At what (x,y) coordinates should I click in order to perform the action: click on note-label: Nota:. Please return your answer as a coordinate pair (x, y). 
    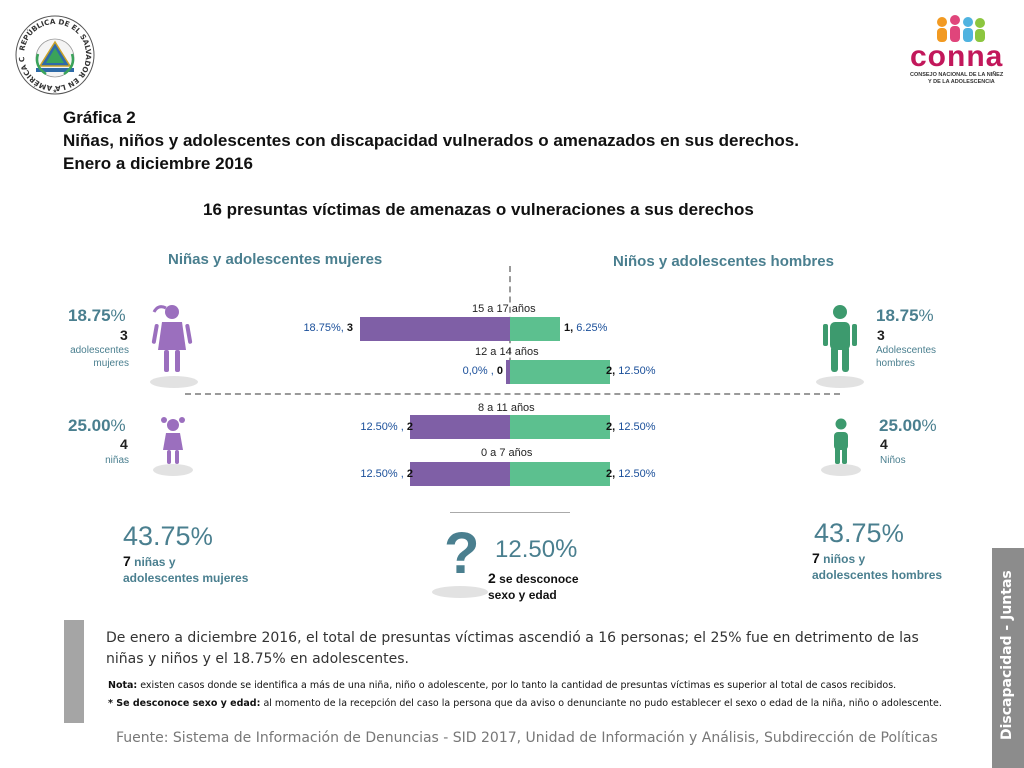
    Looking at the image, I should click on (123, 685).